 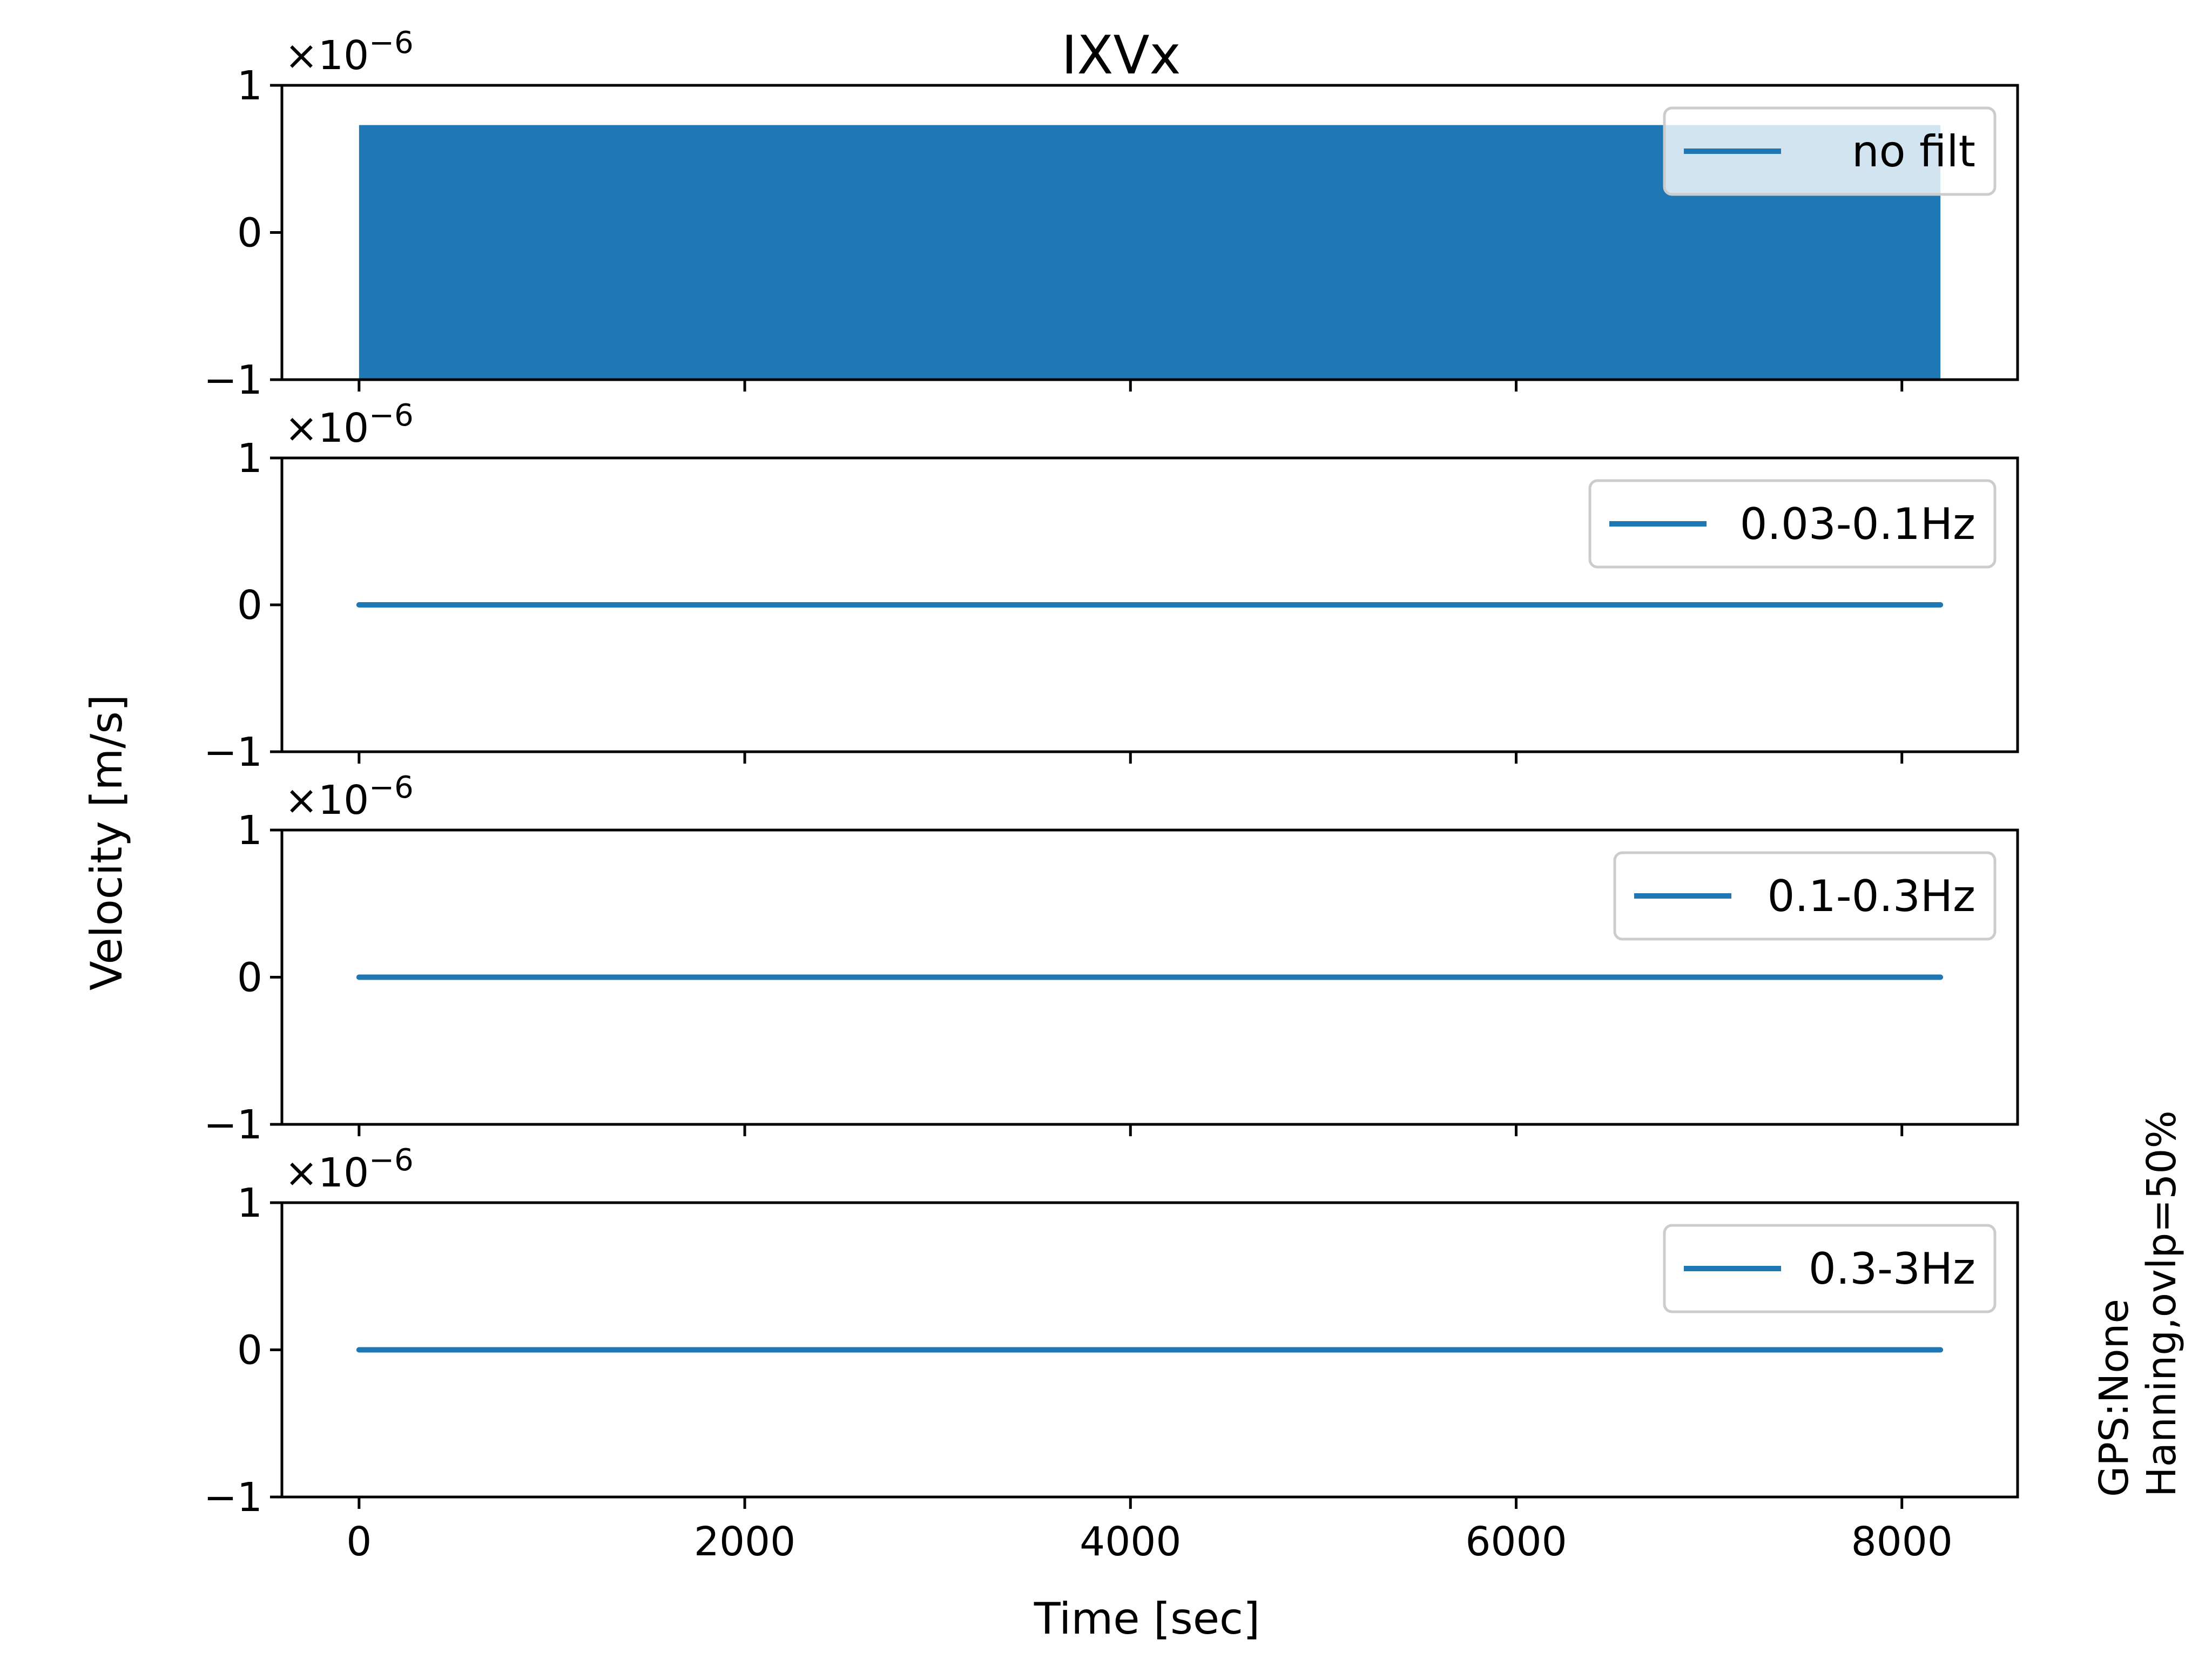 I want to click on legend: no filt, so click(x=1830, y=151).